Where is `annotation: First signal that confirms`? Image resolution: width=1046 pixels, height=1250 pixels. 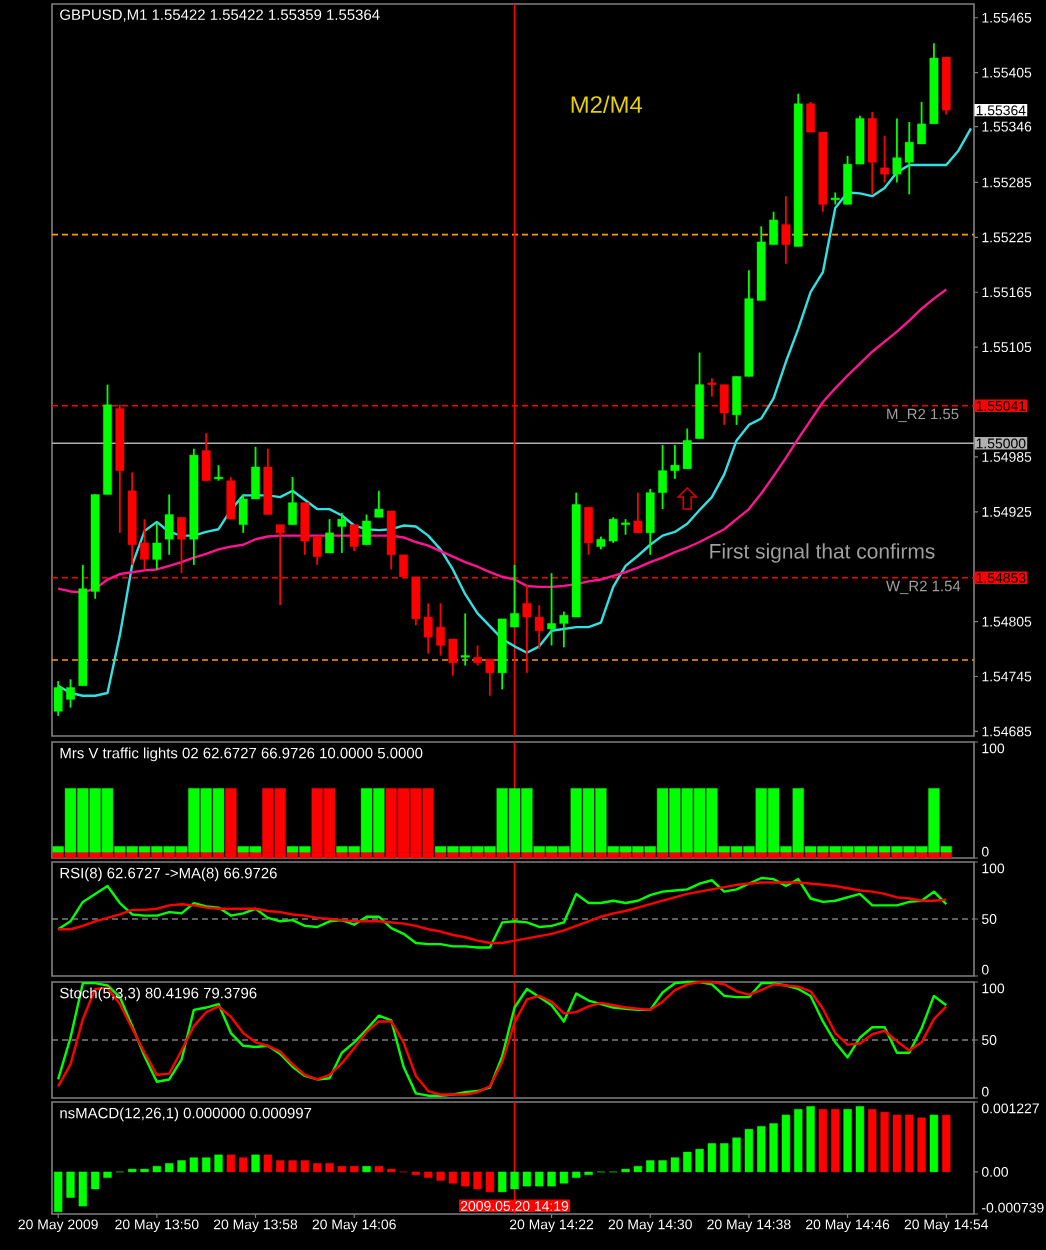
annotation: First signal that confirms is located at coordinates (822, 553).